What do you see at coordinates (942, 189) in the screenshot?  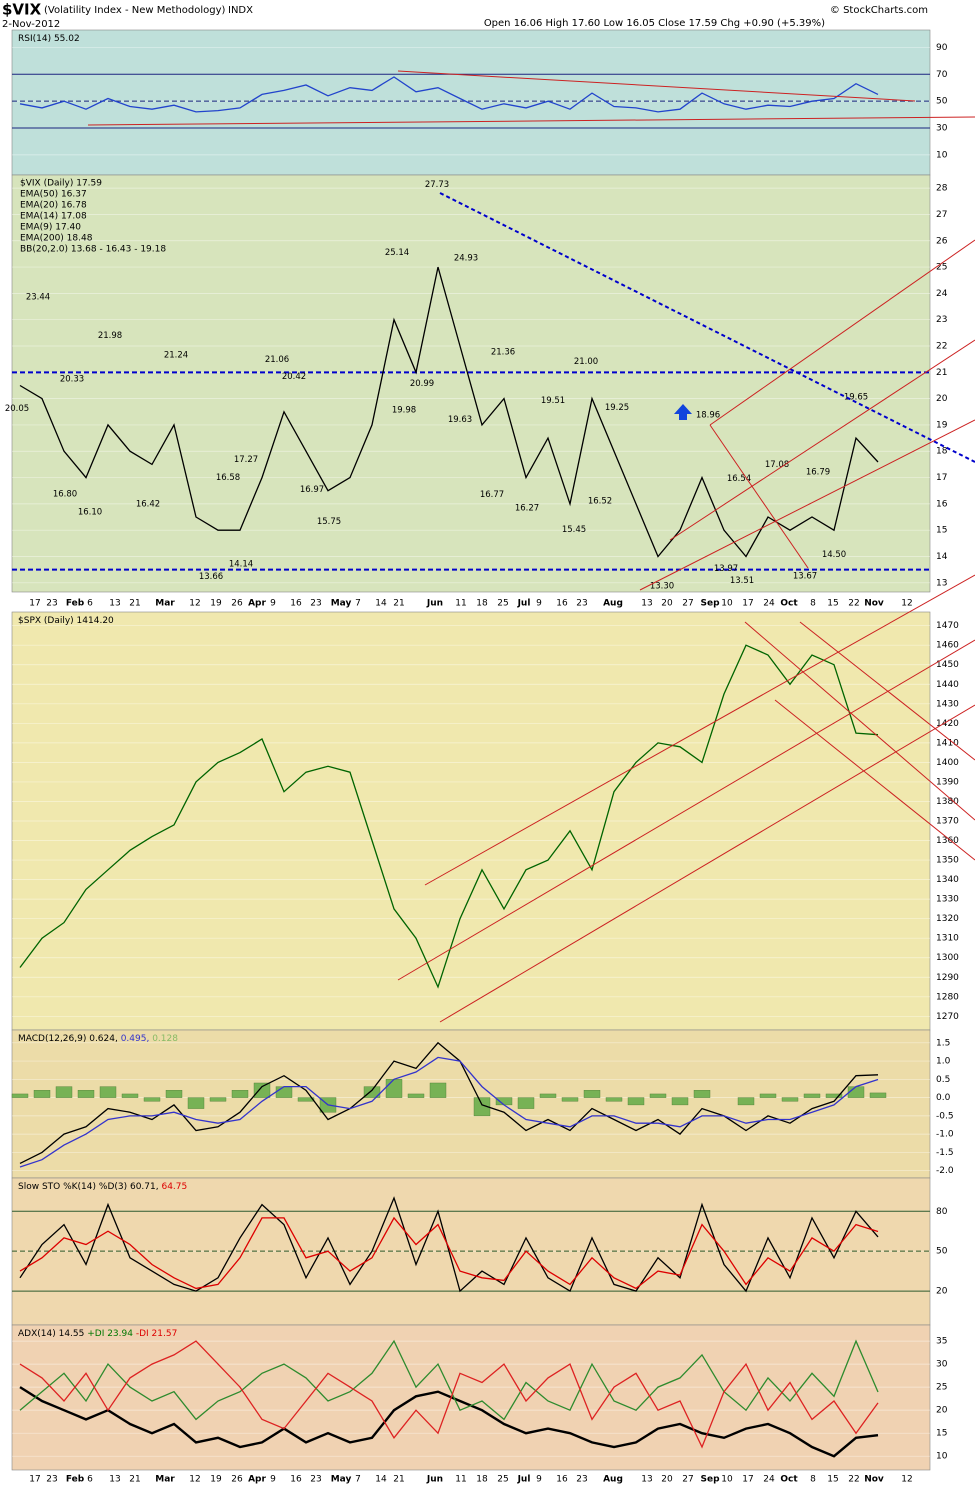 I see `y-tick-label: 28` at bounding box center [942, 189].